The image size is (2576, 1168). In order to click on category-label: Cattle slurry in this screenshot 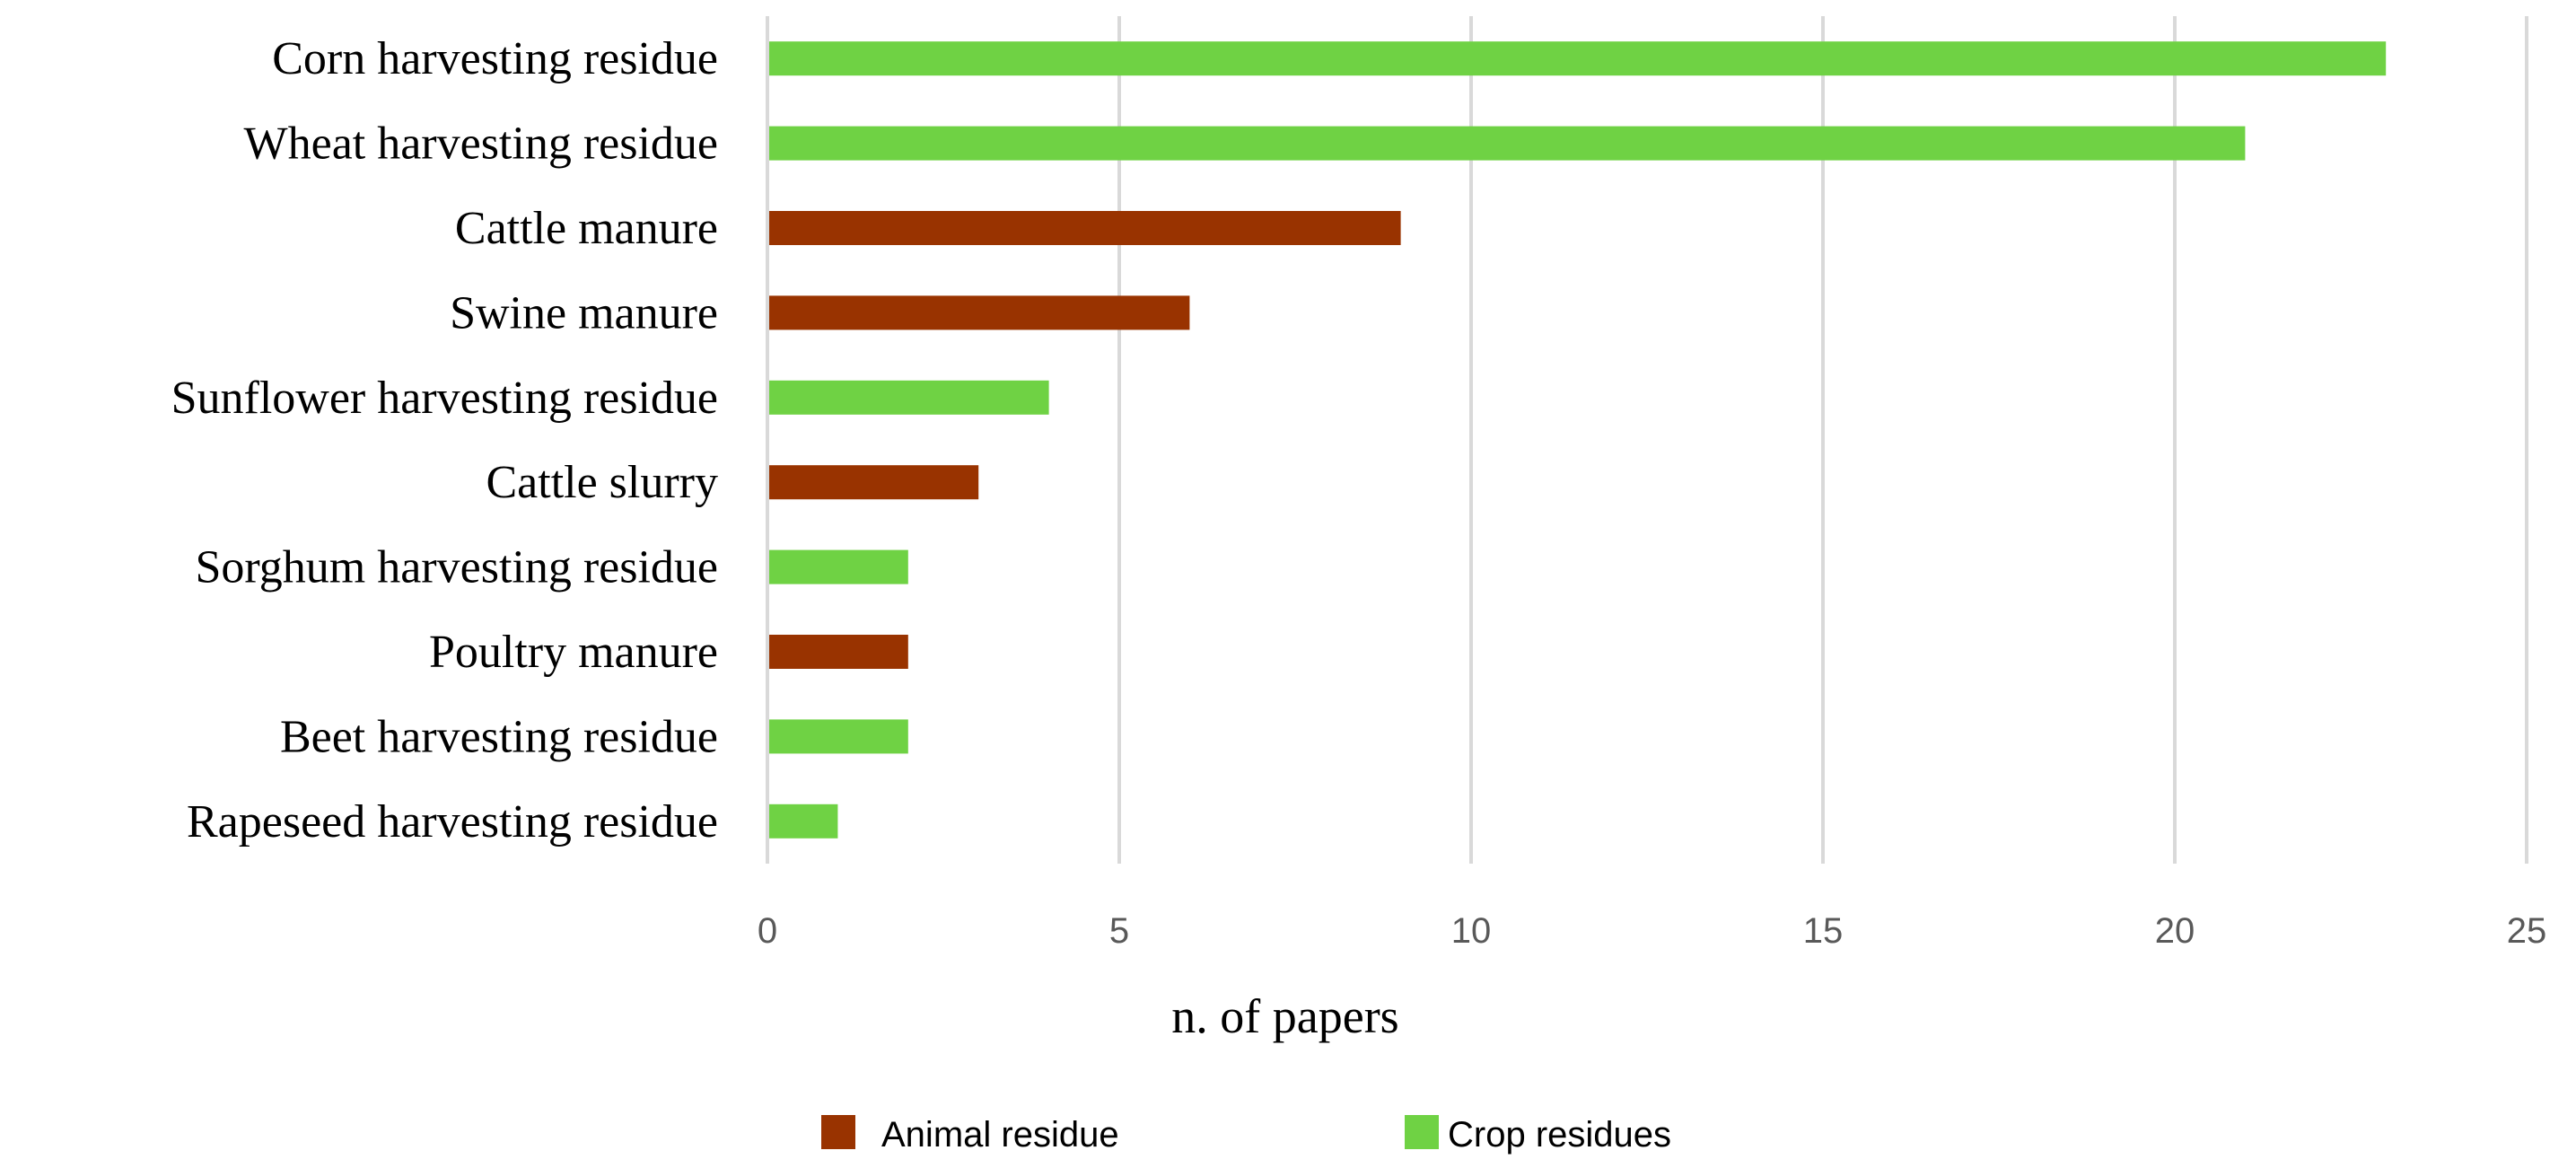, I will do `click(602, 483)`.